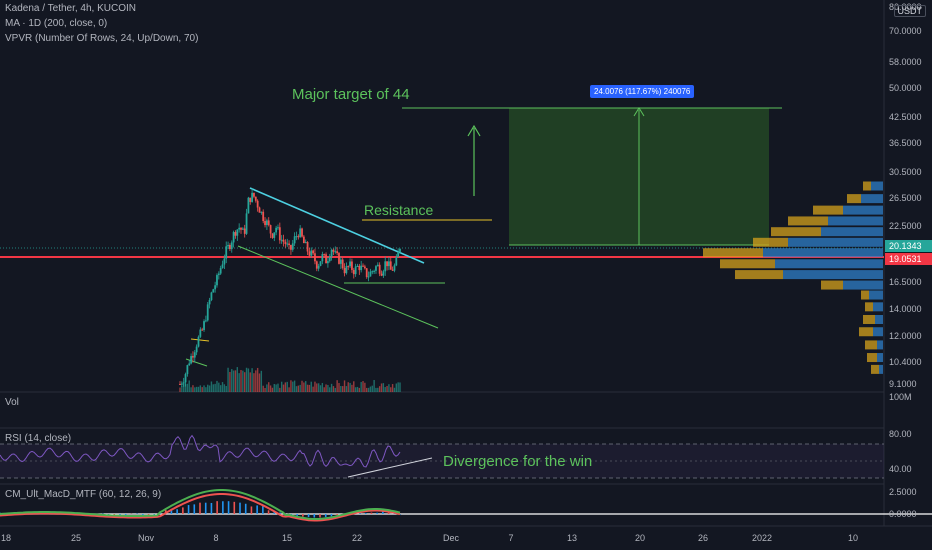 The height and width of the screenshot is (550, 932). What do you see at coordinates (903, 492) in the screenshot?
I see `macd-axis-top: 2.5000` at bounding box center [903, 492].